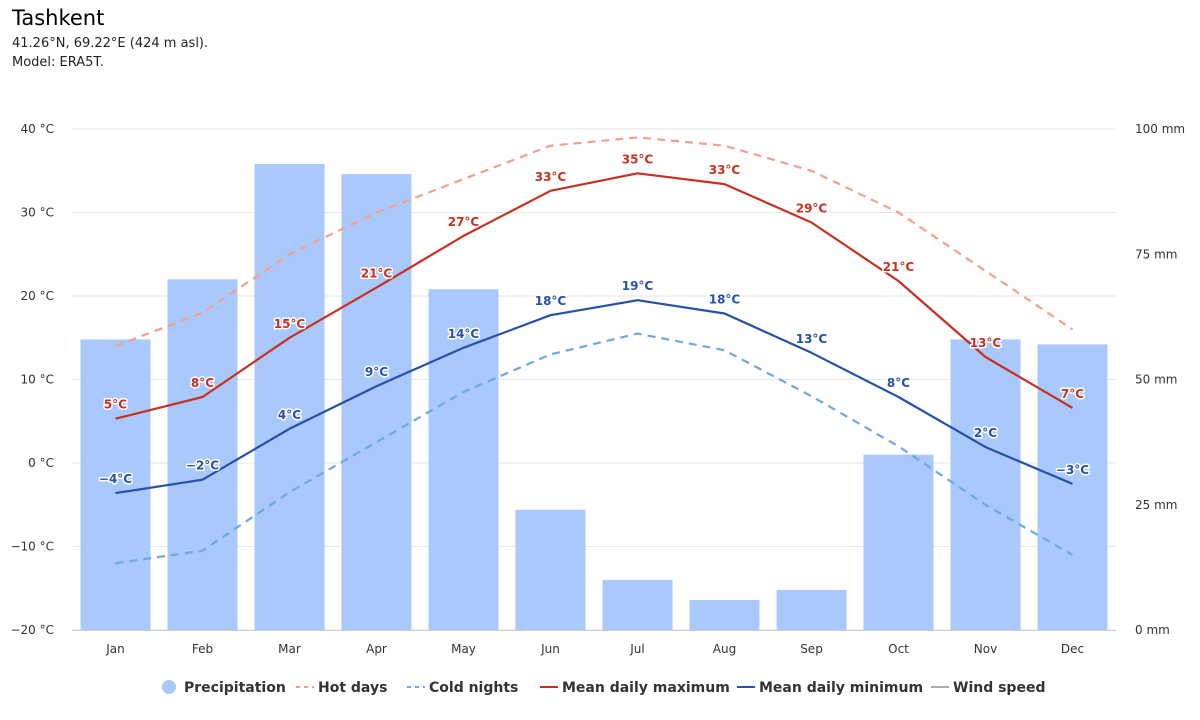 Image resolution: width=1200 pixels, height=720 pixels. What do you see at coordinates (32, 630) in the screenshot?
I see `left-axis-tick-label: −20 °C` at bounding box center [32, 630].